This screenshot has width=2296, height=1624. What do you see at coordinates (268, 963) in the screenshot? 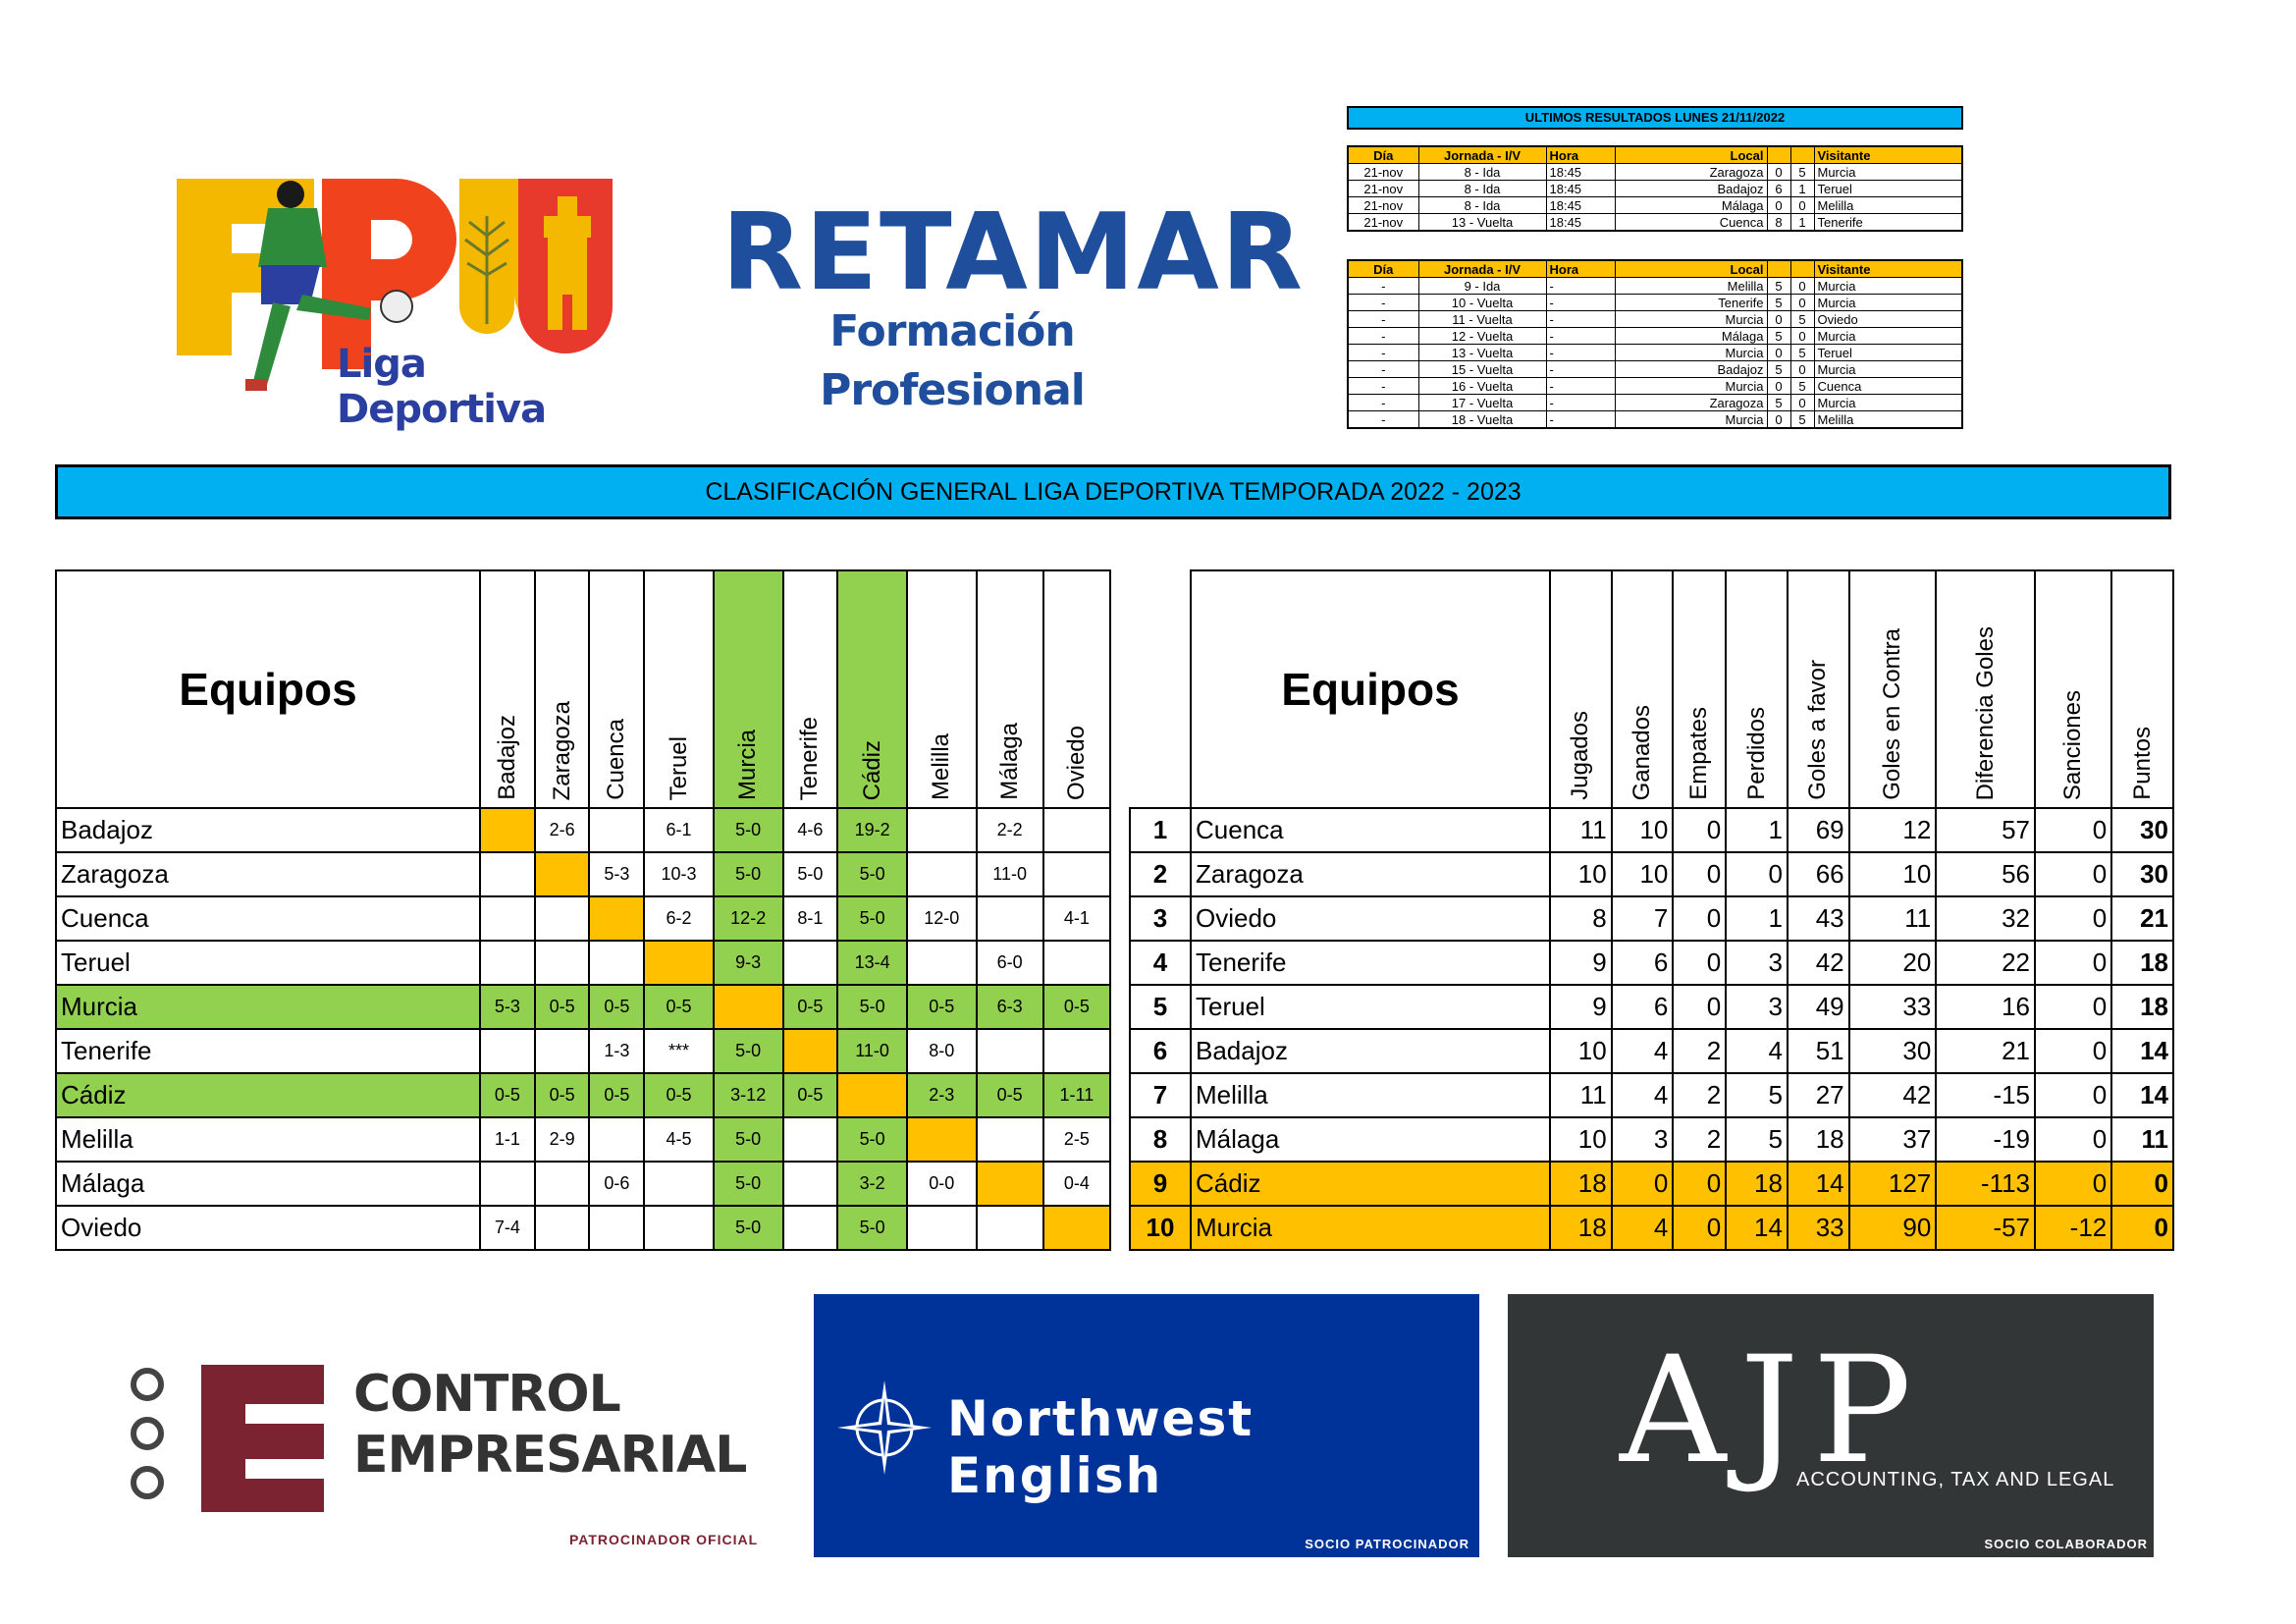
I see `matrix-row-team: Teruel` at bounding box center [268, 963].